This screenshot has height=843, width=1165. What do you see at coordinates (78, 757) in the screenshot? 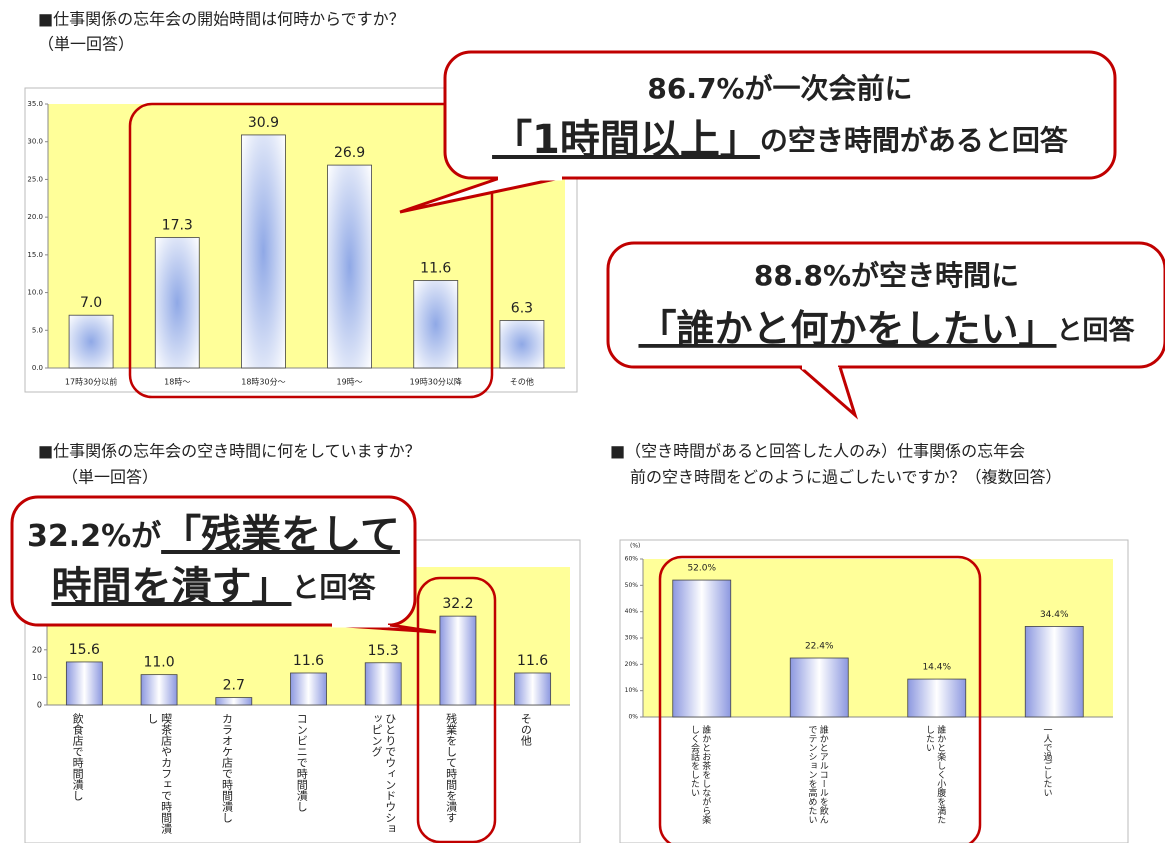
I see `x-tick-label: 飲食店で時間潰し` at bounding box center [78, 757].